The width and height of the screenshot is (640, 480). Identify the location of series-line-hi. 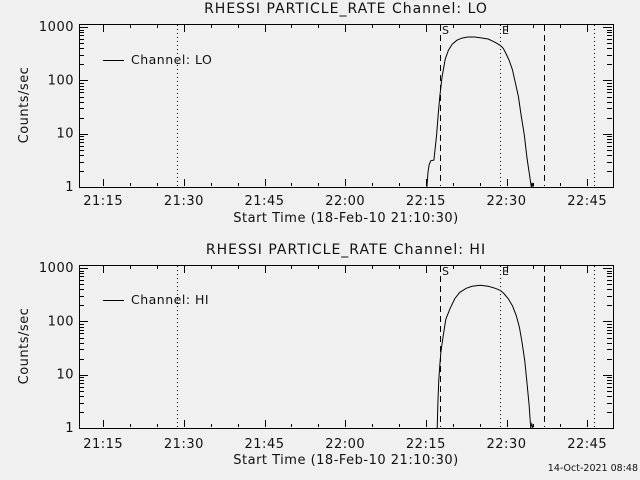
(485, 356).